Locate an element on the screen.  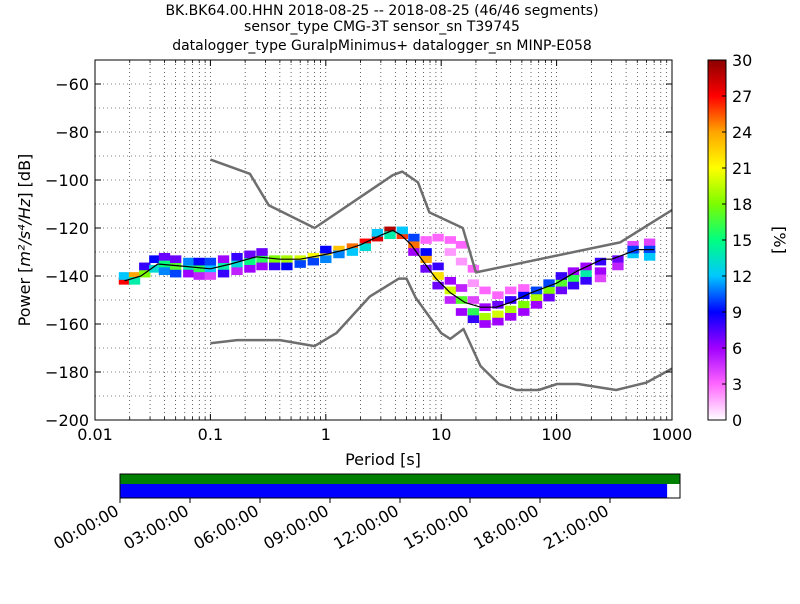
y-tick-label: −60 is located at coordinates (72, 84).